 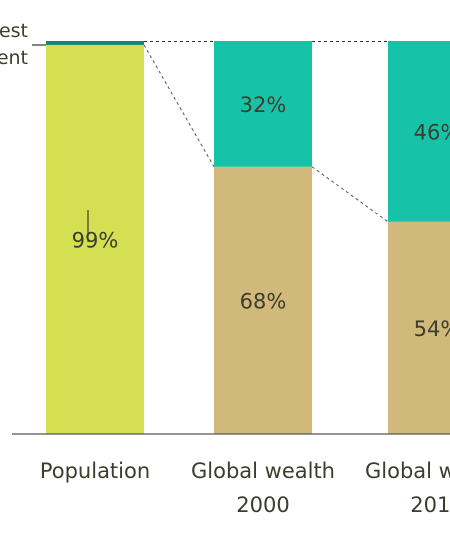 What do you see at coordinates (432, 132) in the screenshot?
I see `segment-label-top-2: 46%` at bounding box center [432, 132].